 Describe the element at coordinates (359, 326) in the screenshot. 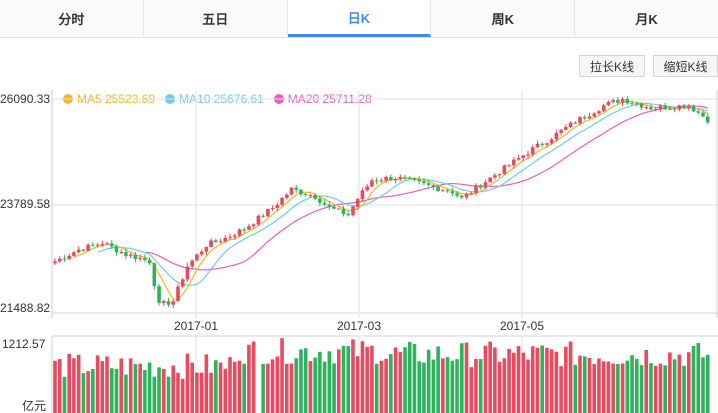

I see `date-tick-2017-03: 2017-03` at that location.